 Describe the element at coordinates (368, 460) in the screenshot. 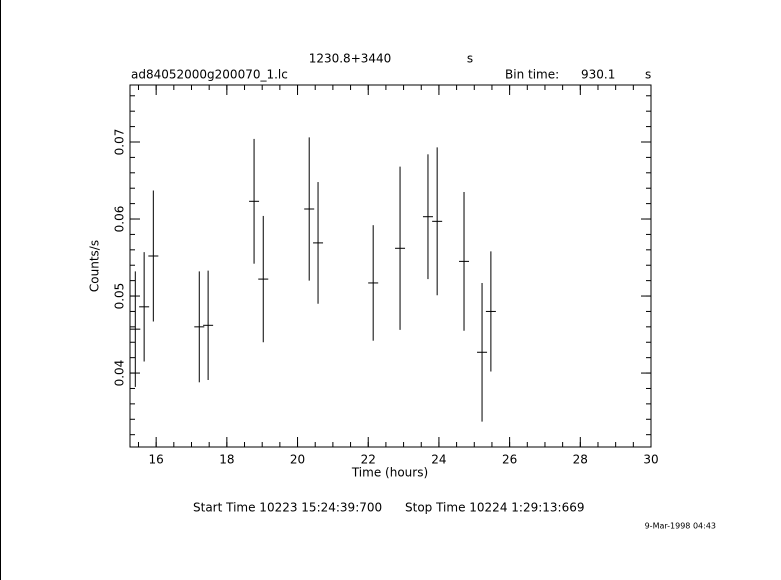

I see `x-tick-label: 22` at that location.